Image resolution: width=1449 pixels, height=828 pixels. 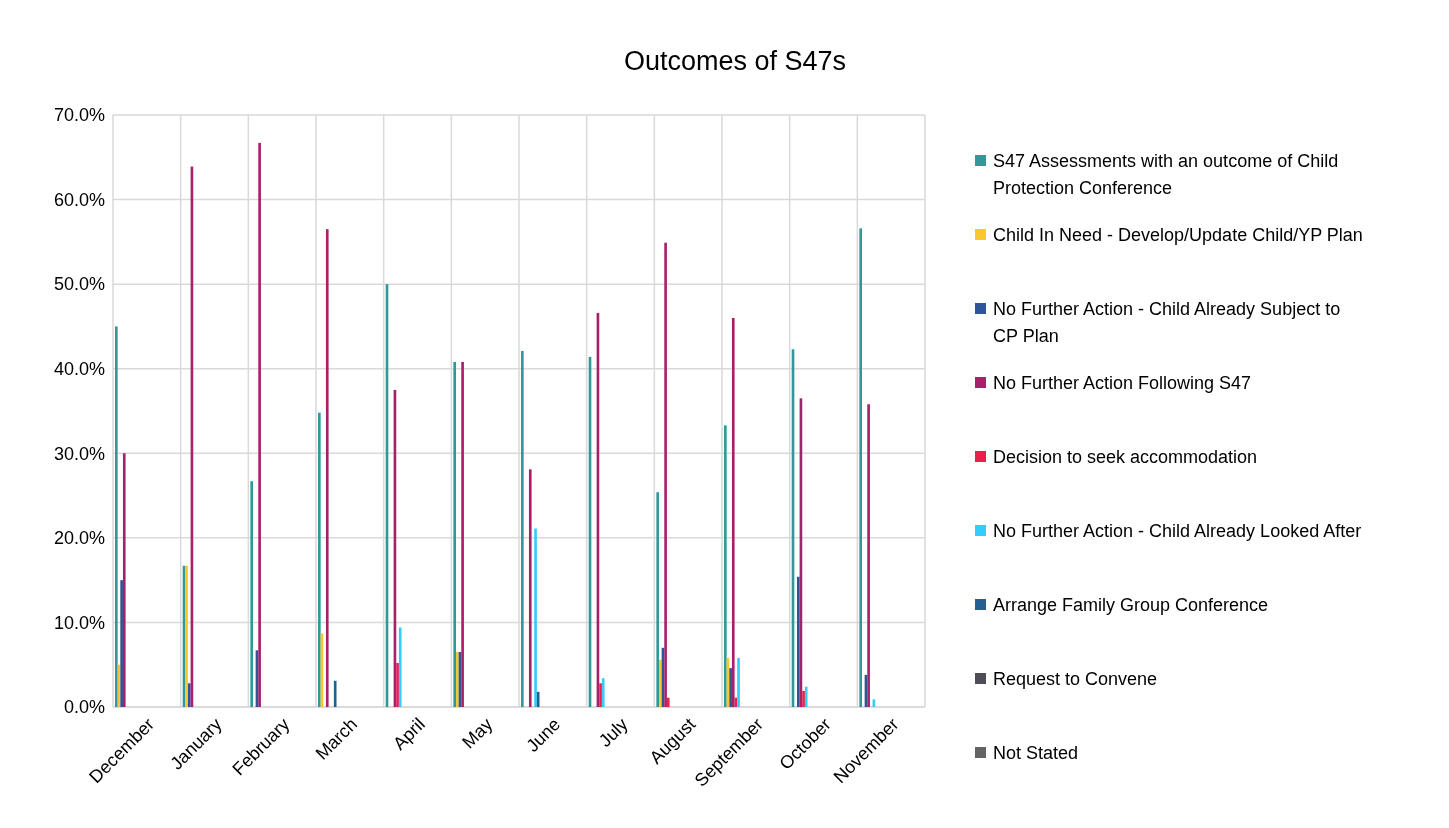 What do you see at coordinates (1177, 531) in the screenshot?
I see `legend-label: No Further Action - Child Already Looked After` at bounding box center [1177, 531].